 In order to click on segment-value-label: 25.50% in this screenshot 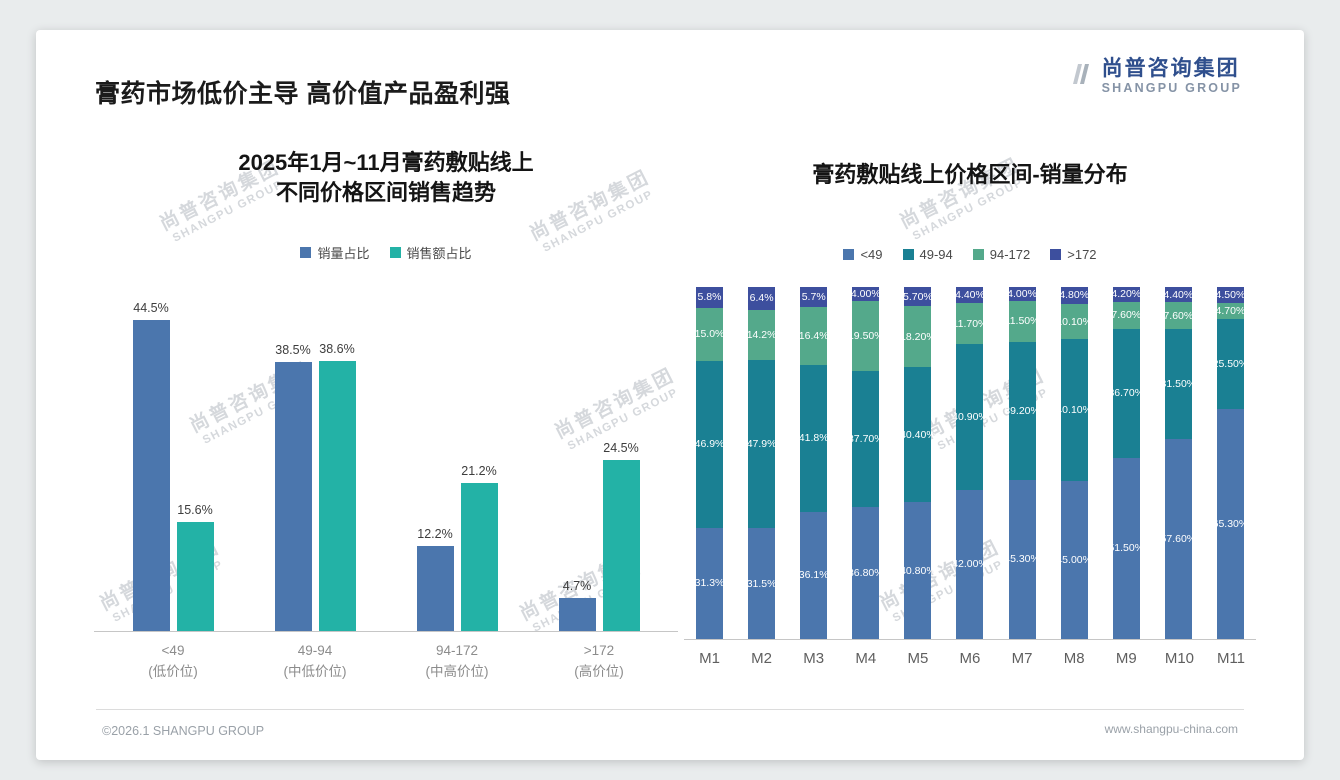, I will do `click(1230, 364)`.